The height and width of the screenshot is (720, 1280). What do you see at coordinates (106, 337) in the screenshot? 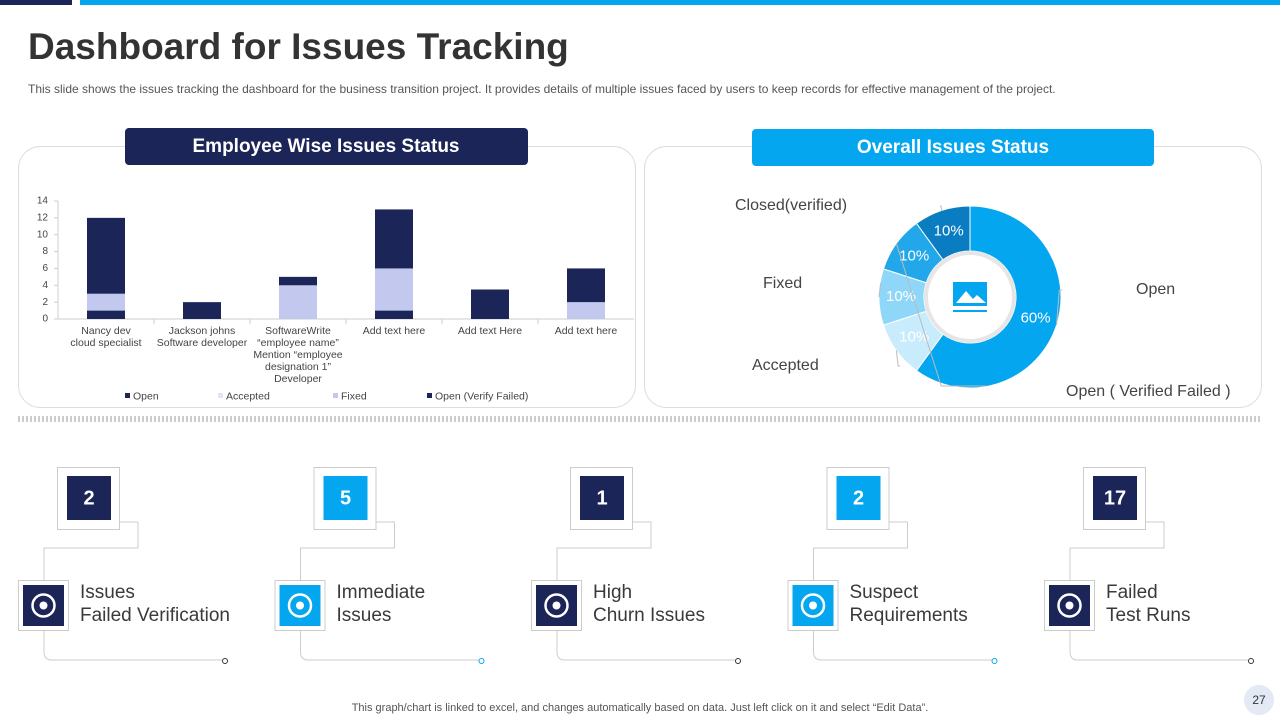
I see `x-tick-label: Nancy dev cloud specialist` at bounding box center [106, 337].